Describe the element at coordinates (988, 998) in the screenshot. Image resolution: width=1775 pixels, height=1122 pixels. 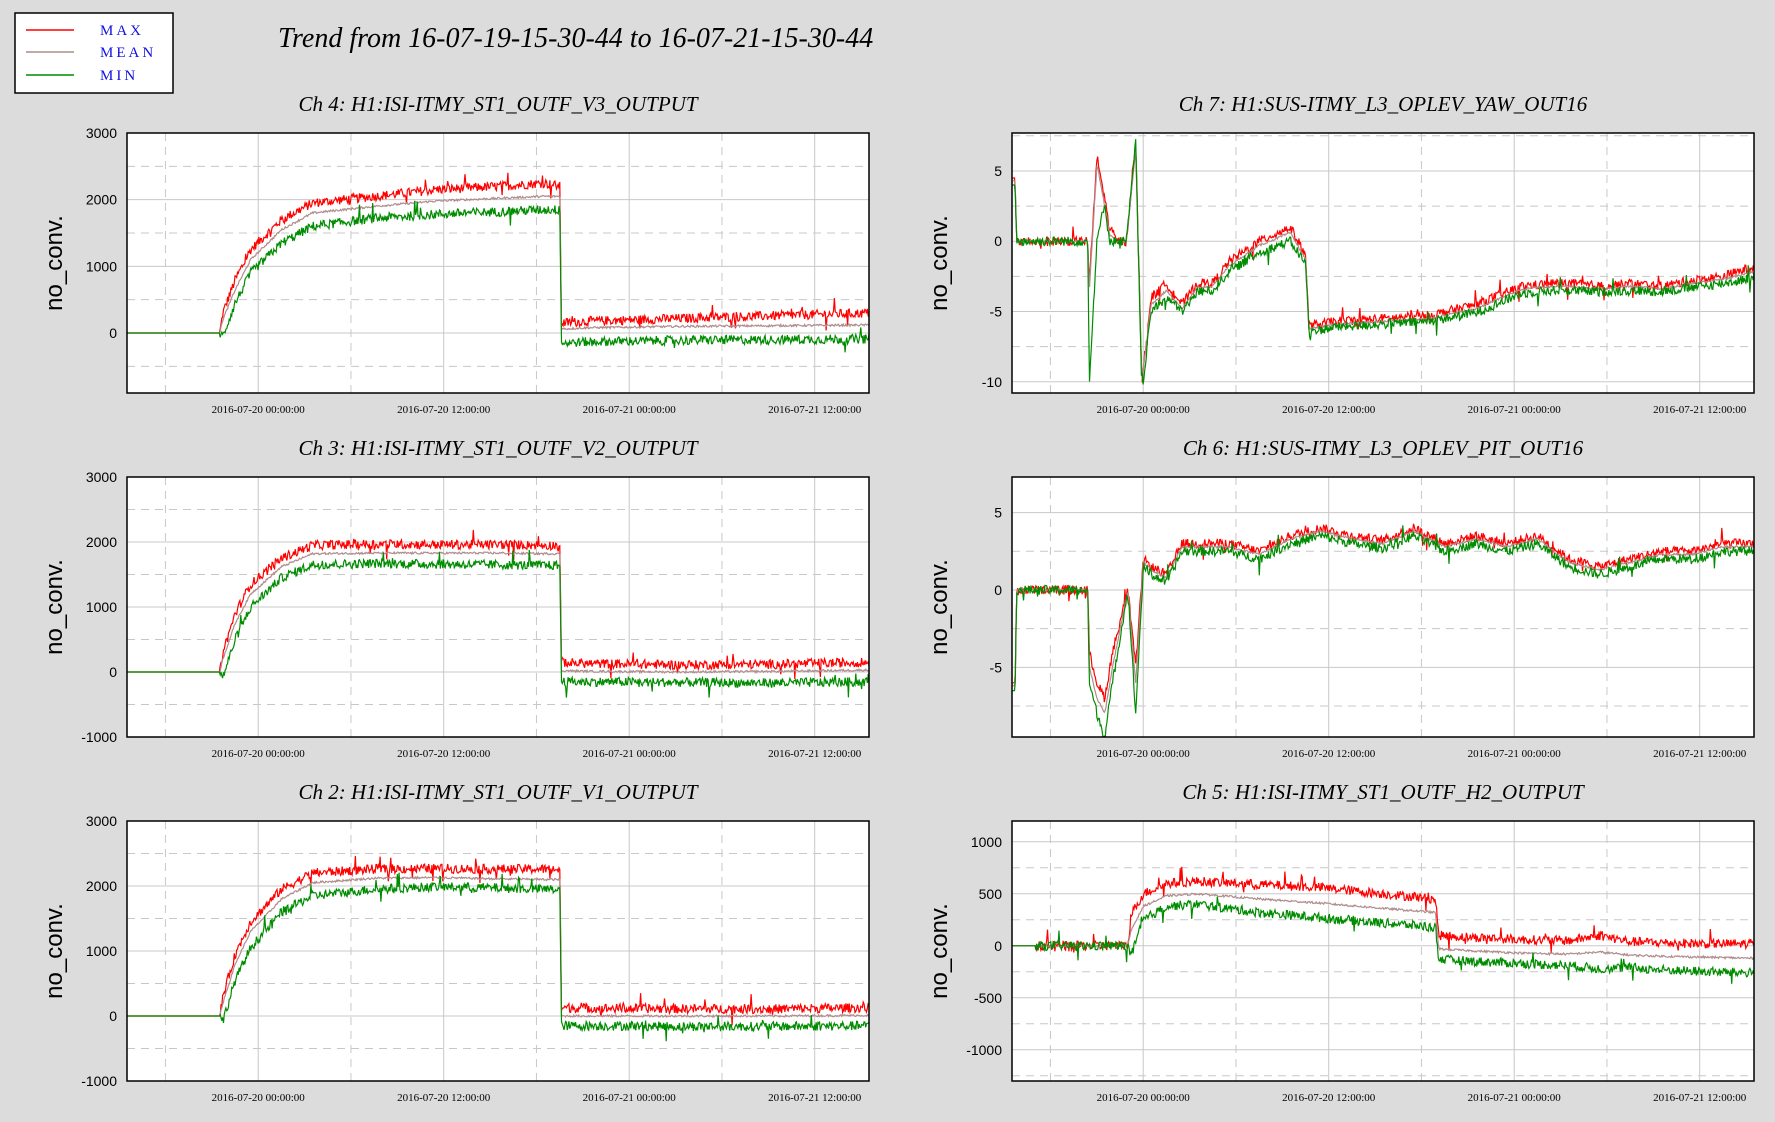
I see `y-tick-label: -500` at that location.